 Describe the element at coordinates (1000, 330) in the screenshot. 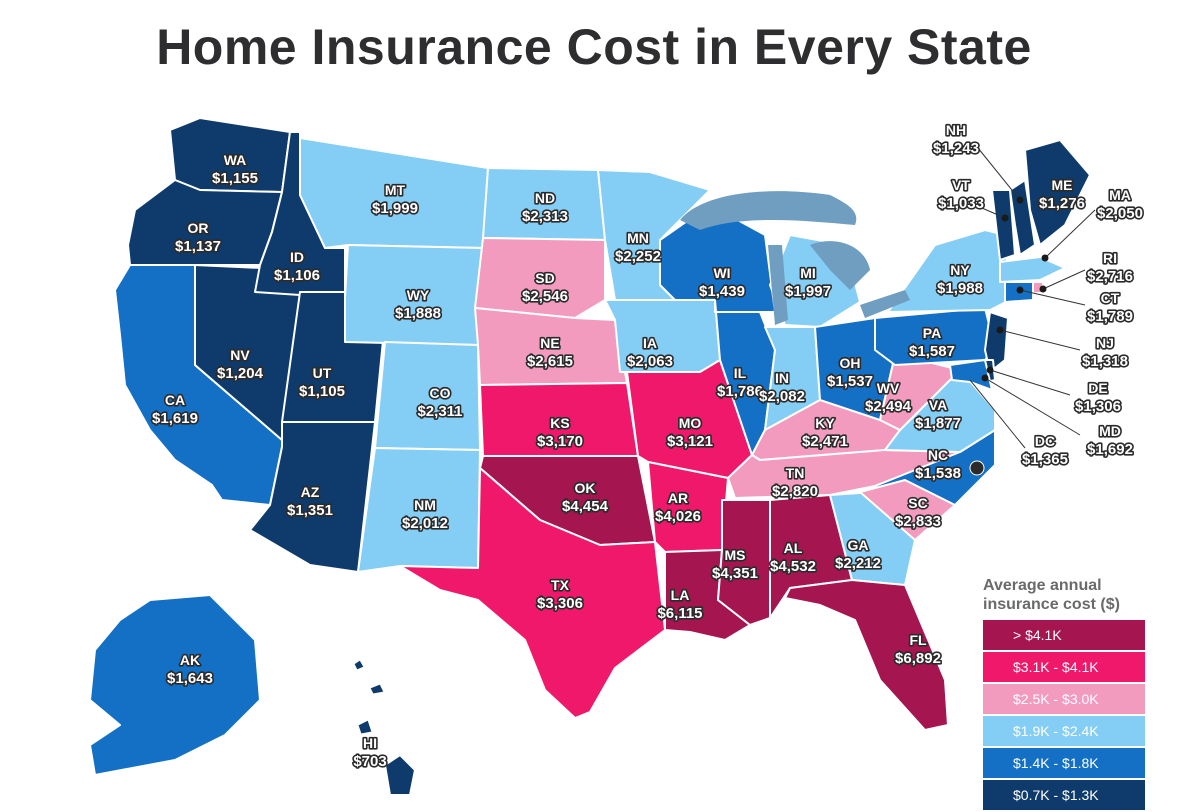

I see `leader-dot-nj` at that location.